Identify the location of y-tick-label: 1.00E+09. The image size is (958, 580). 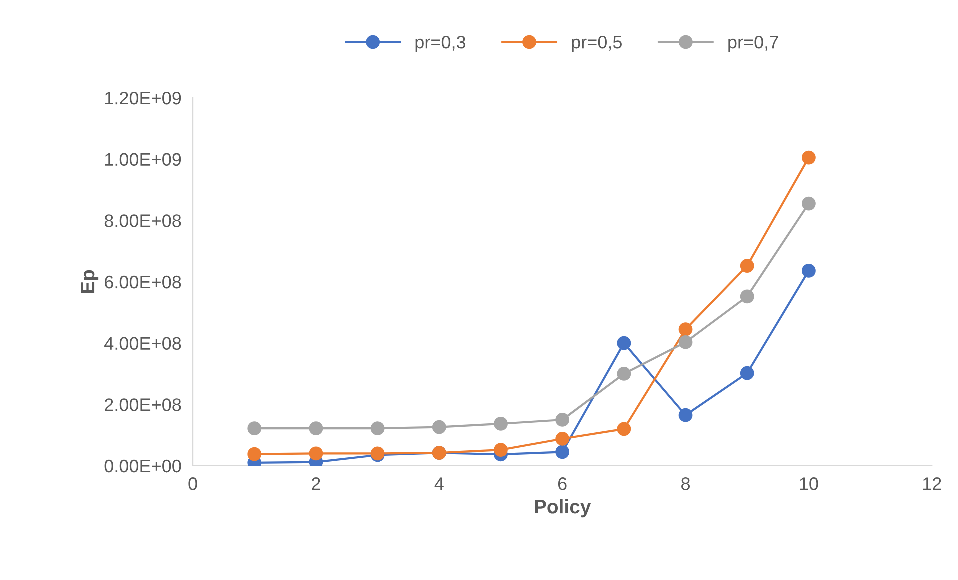
(143, 159).